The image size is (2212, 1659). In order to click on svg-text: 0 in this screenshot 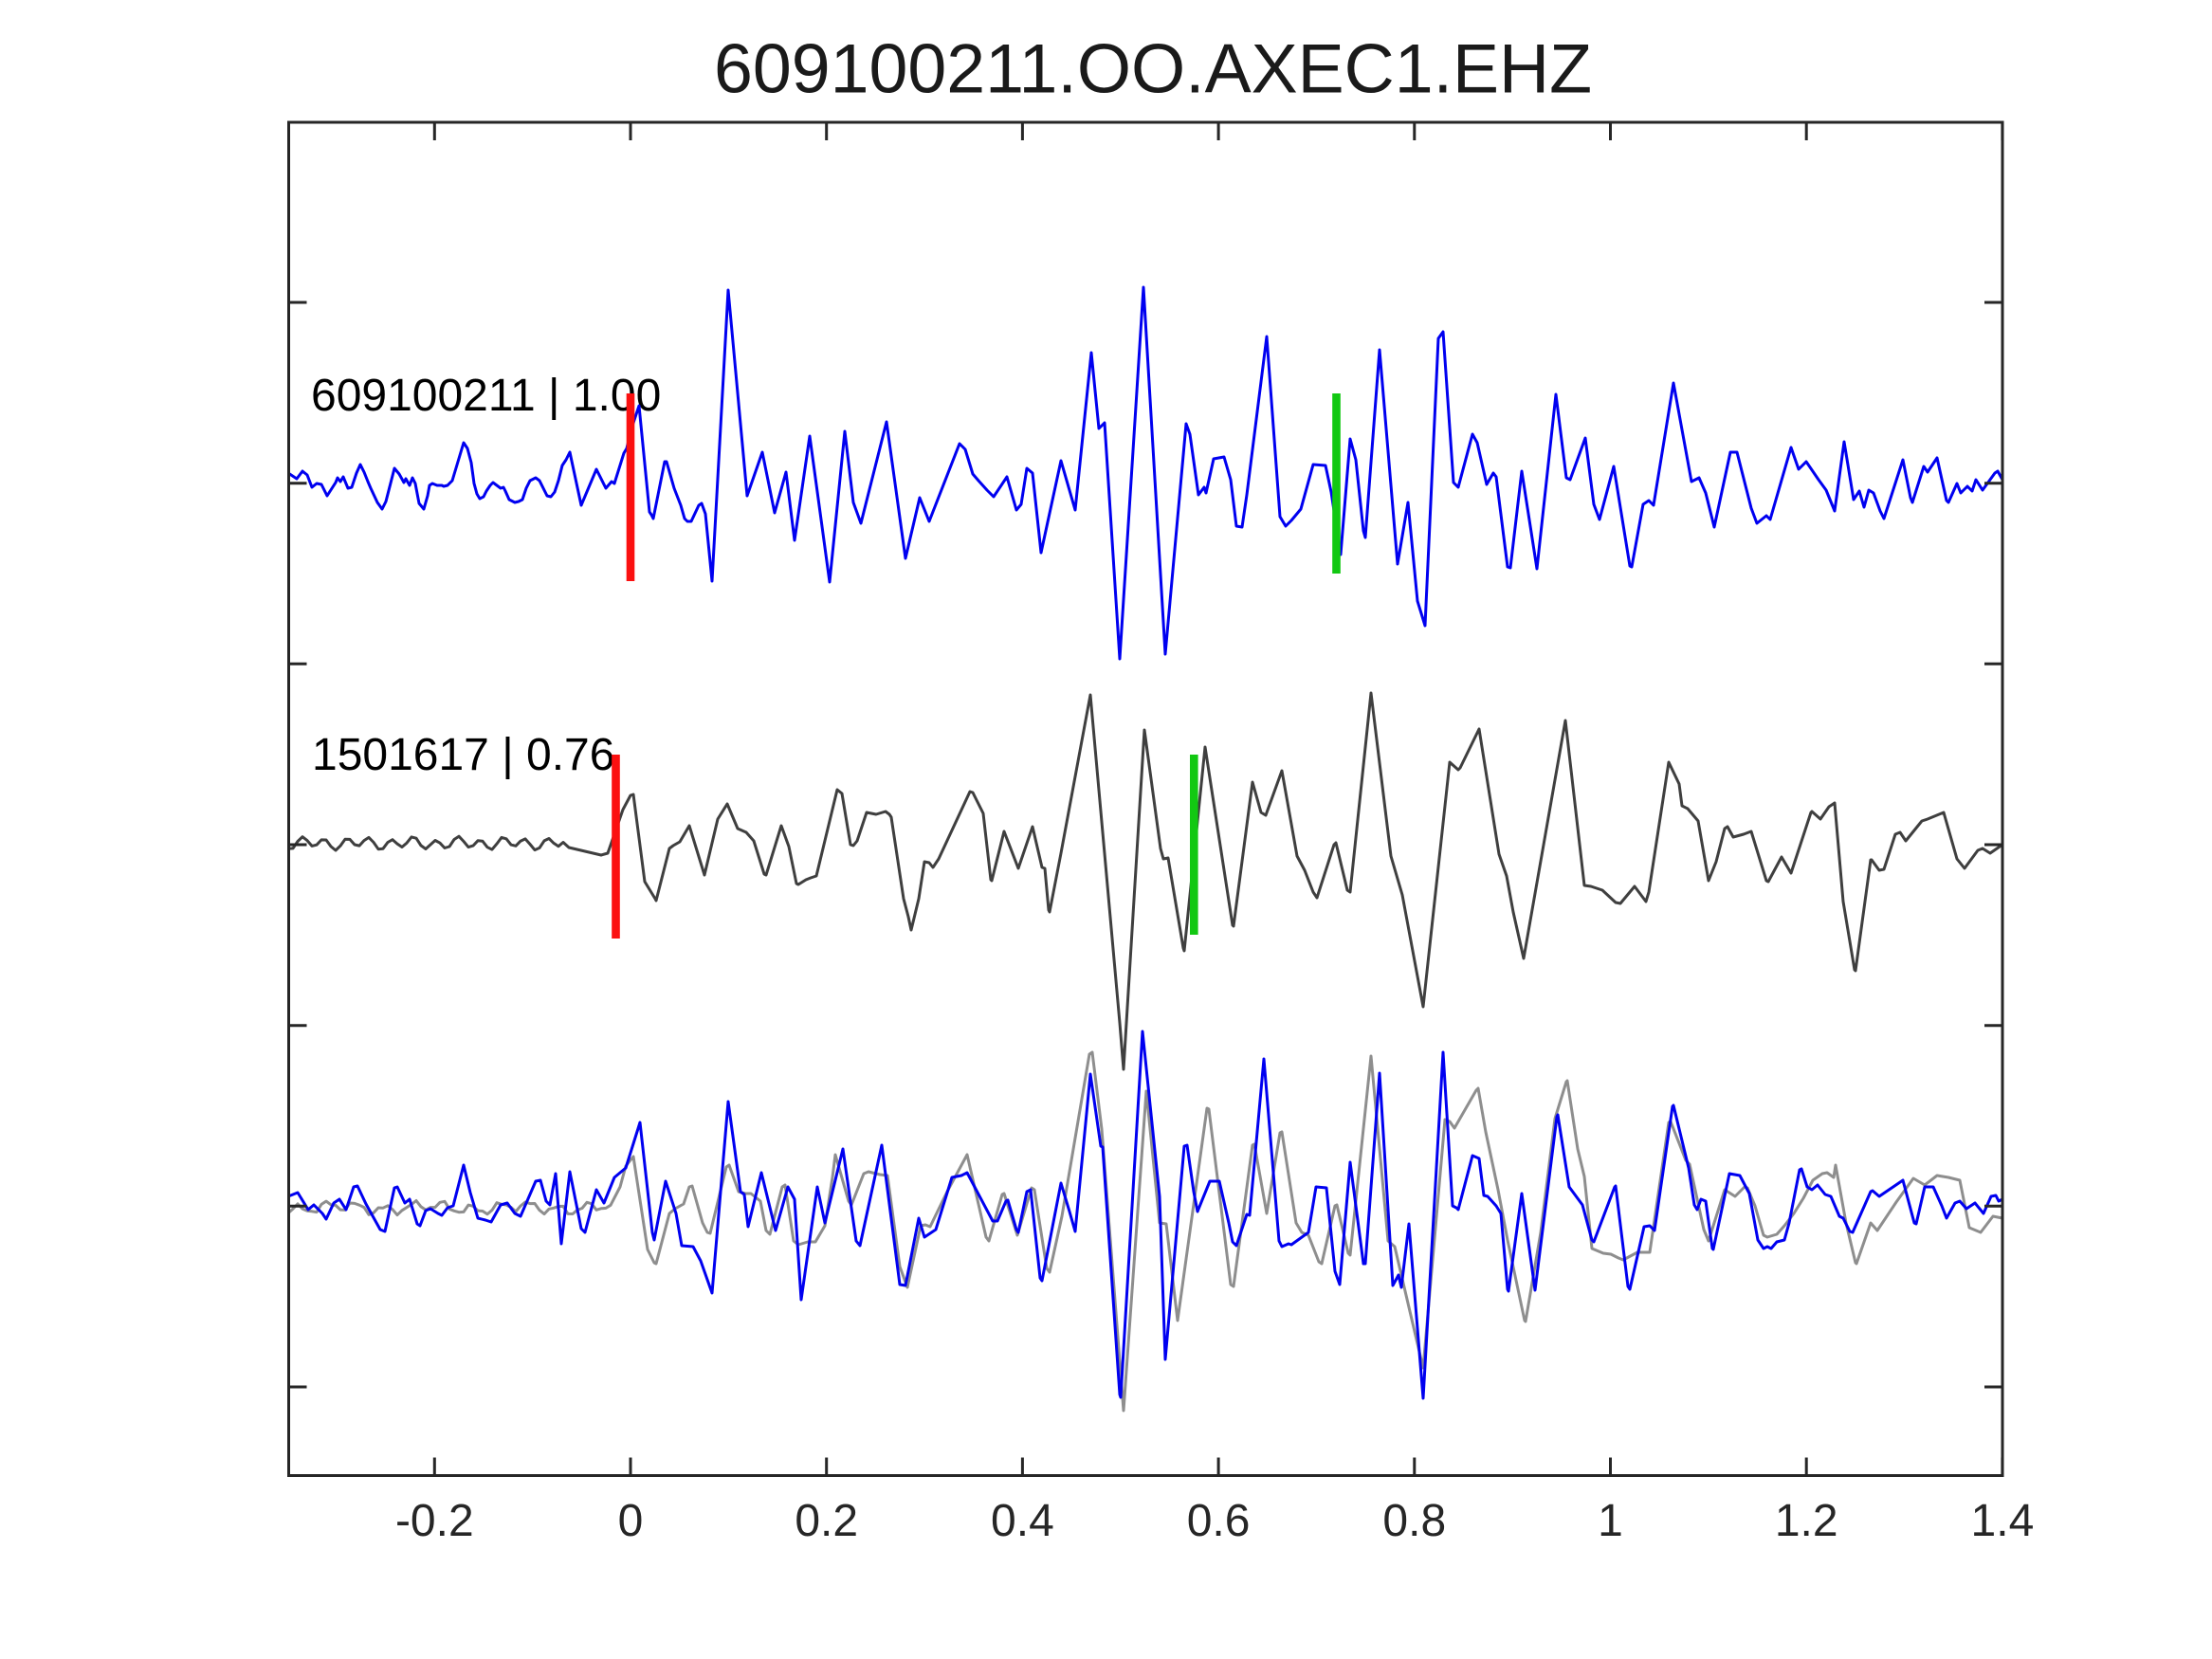, I will do `click(631, 1521)`.